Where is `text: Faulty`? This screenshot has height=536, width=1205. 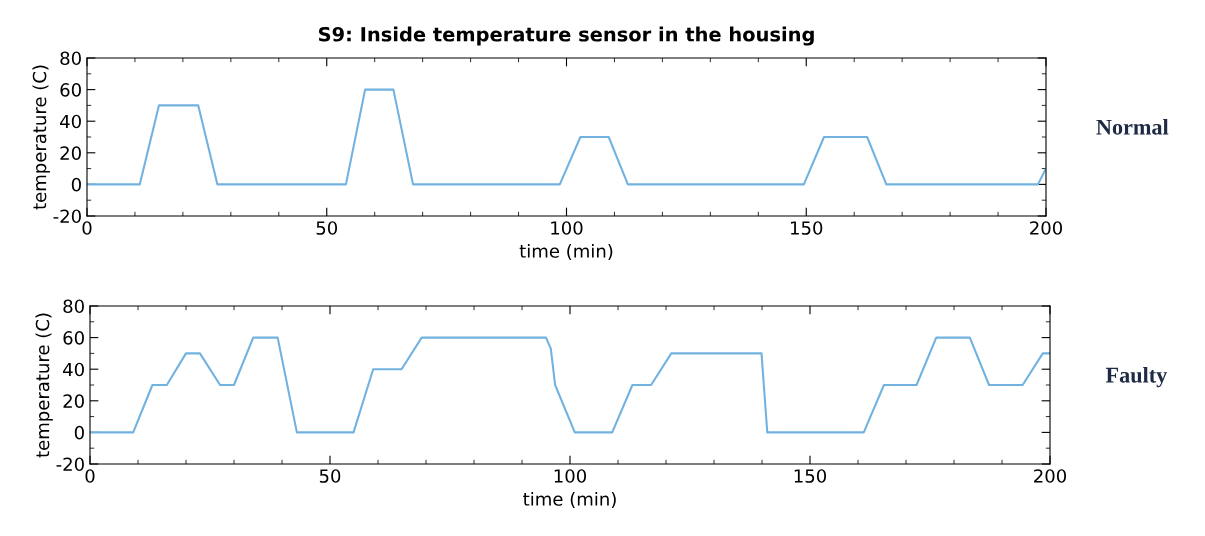 text: Faulty is located at coordinates (1136, 377).